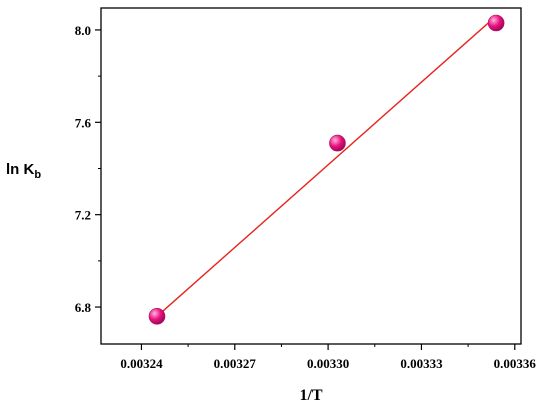  Describe the element at coordinates (141, 363) in the screenshot. I see `x-tick-label: 0.00324` at that location.